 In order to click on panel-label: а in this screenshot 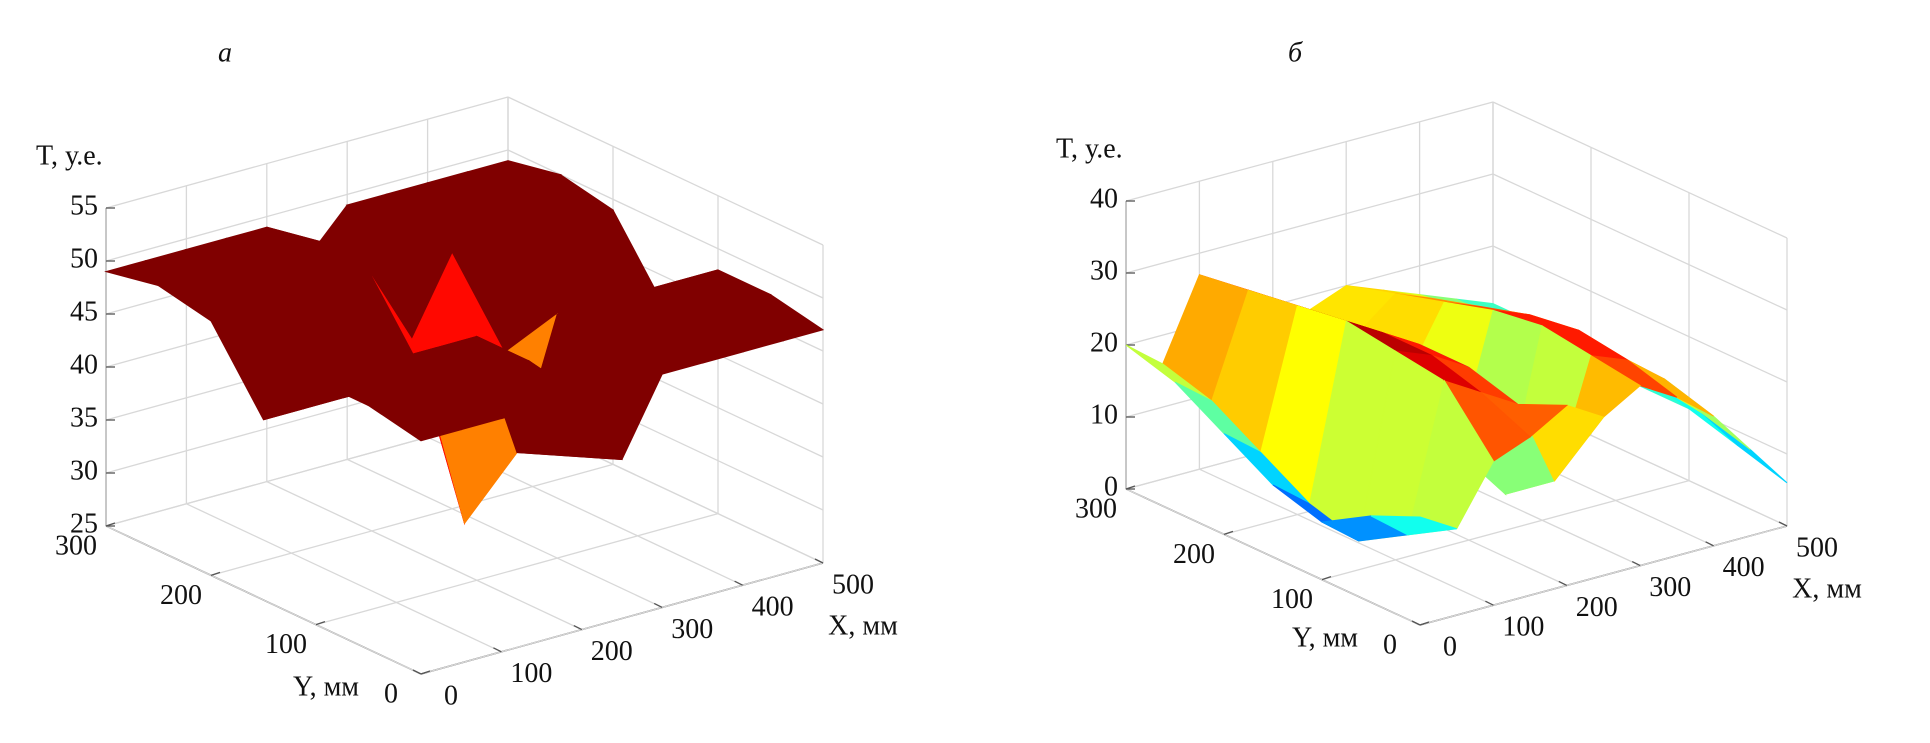, I will do `click(225, 52)`.